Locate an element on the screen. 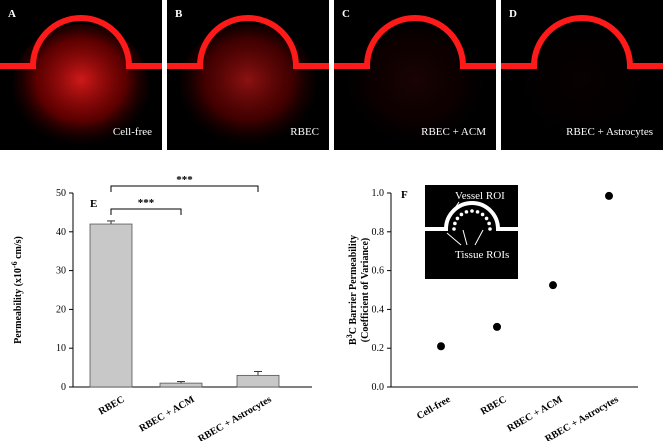 The width and height of the screenshot is (666, 441). bar is located at coordinates (111, 305).